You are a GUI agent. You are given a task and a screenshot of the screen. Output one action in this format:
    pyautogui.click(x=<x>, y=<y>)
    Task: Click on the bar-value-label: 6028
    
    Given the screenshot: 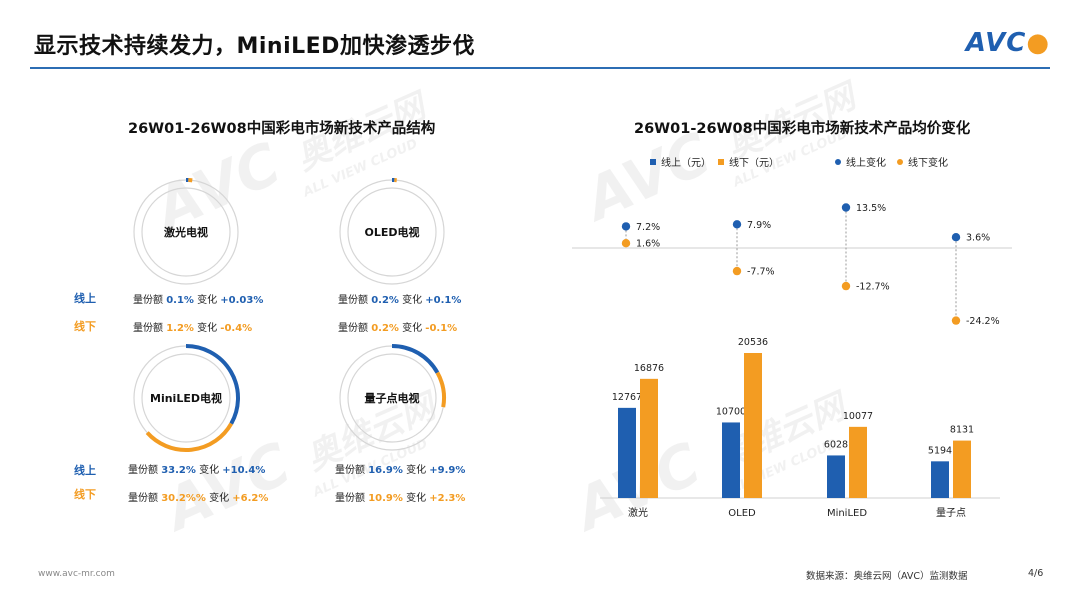 What is the action you would take?
    pyautogui.click(x=836, y=444)
    